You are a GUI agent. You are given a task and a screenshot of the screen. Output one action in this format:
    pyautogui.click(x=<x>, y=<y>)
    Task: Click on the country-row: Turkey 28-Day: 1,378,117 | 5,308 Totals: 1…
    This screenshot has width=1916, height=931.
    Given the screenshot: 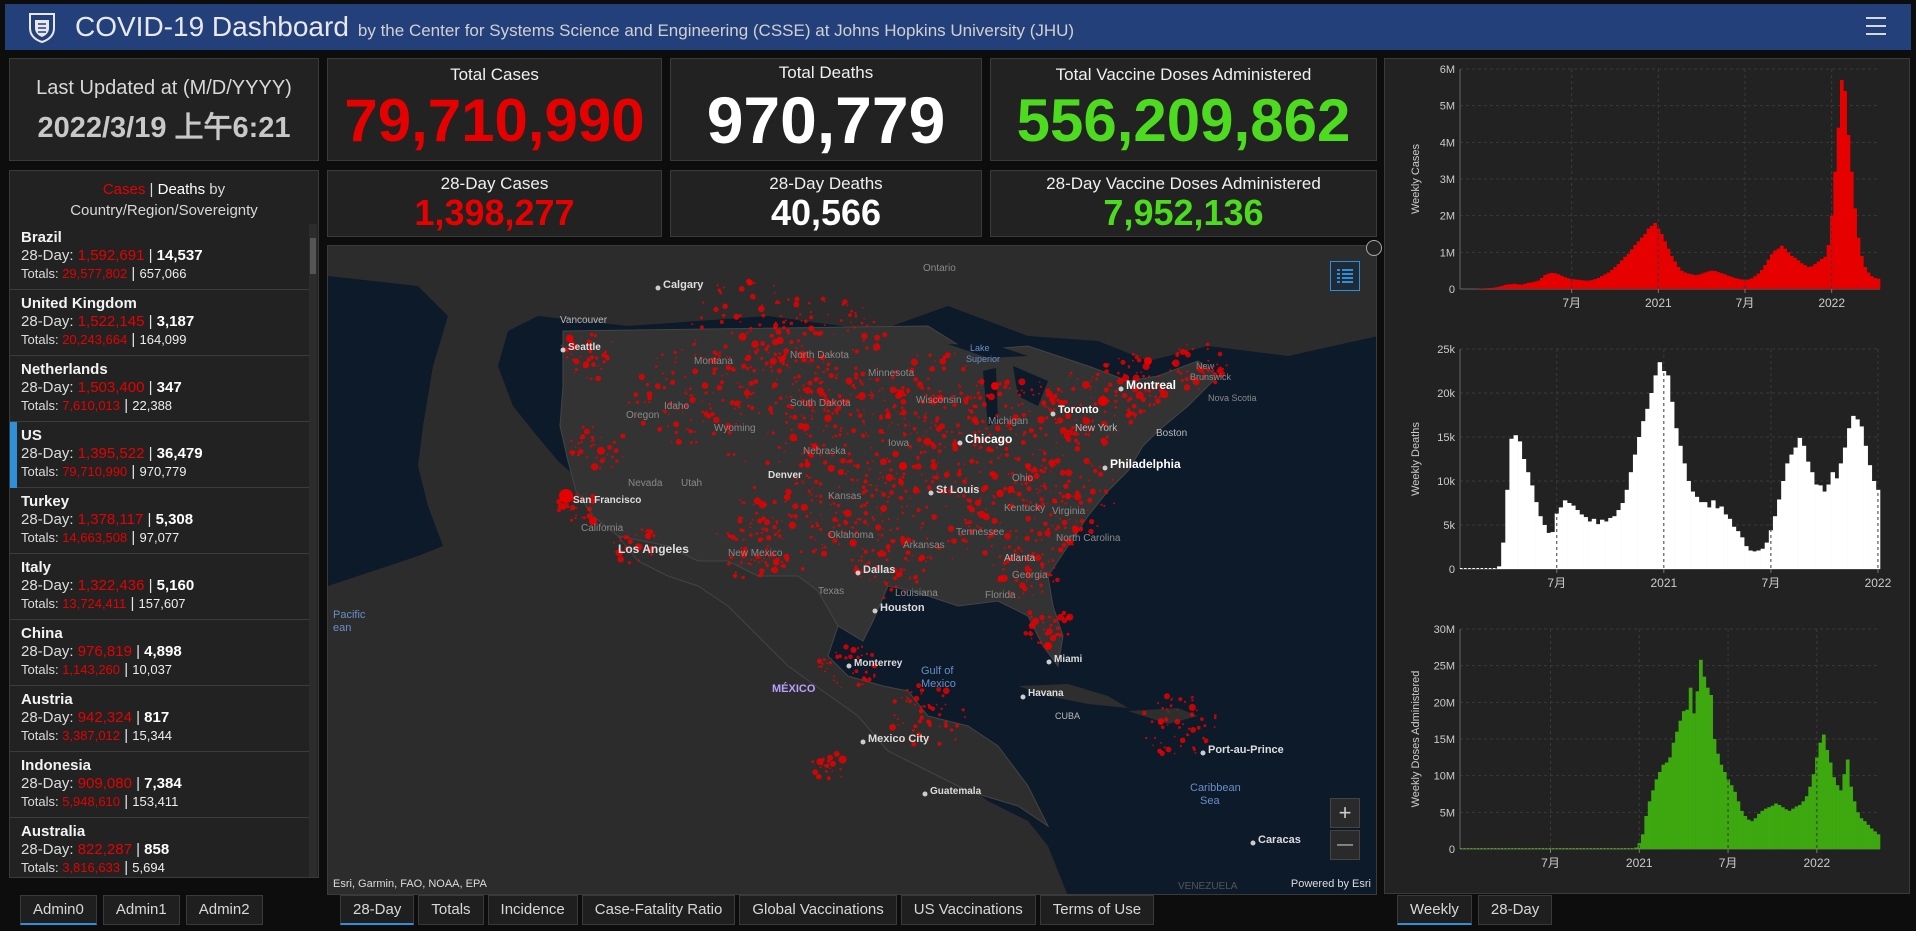 What is the action you would take?
    pyautogui.click(x=160, y=521)
    